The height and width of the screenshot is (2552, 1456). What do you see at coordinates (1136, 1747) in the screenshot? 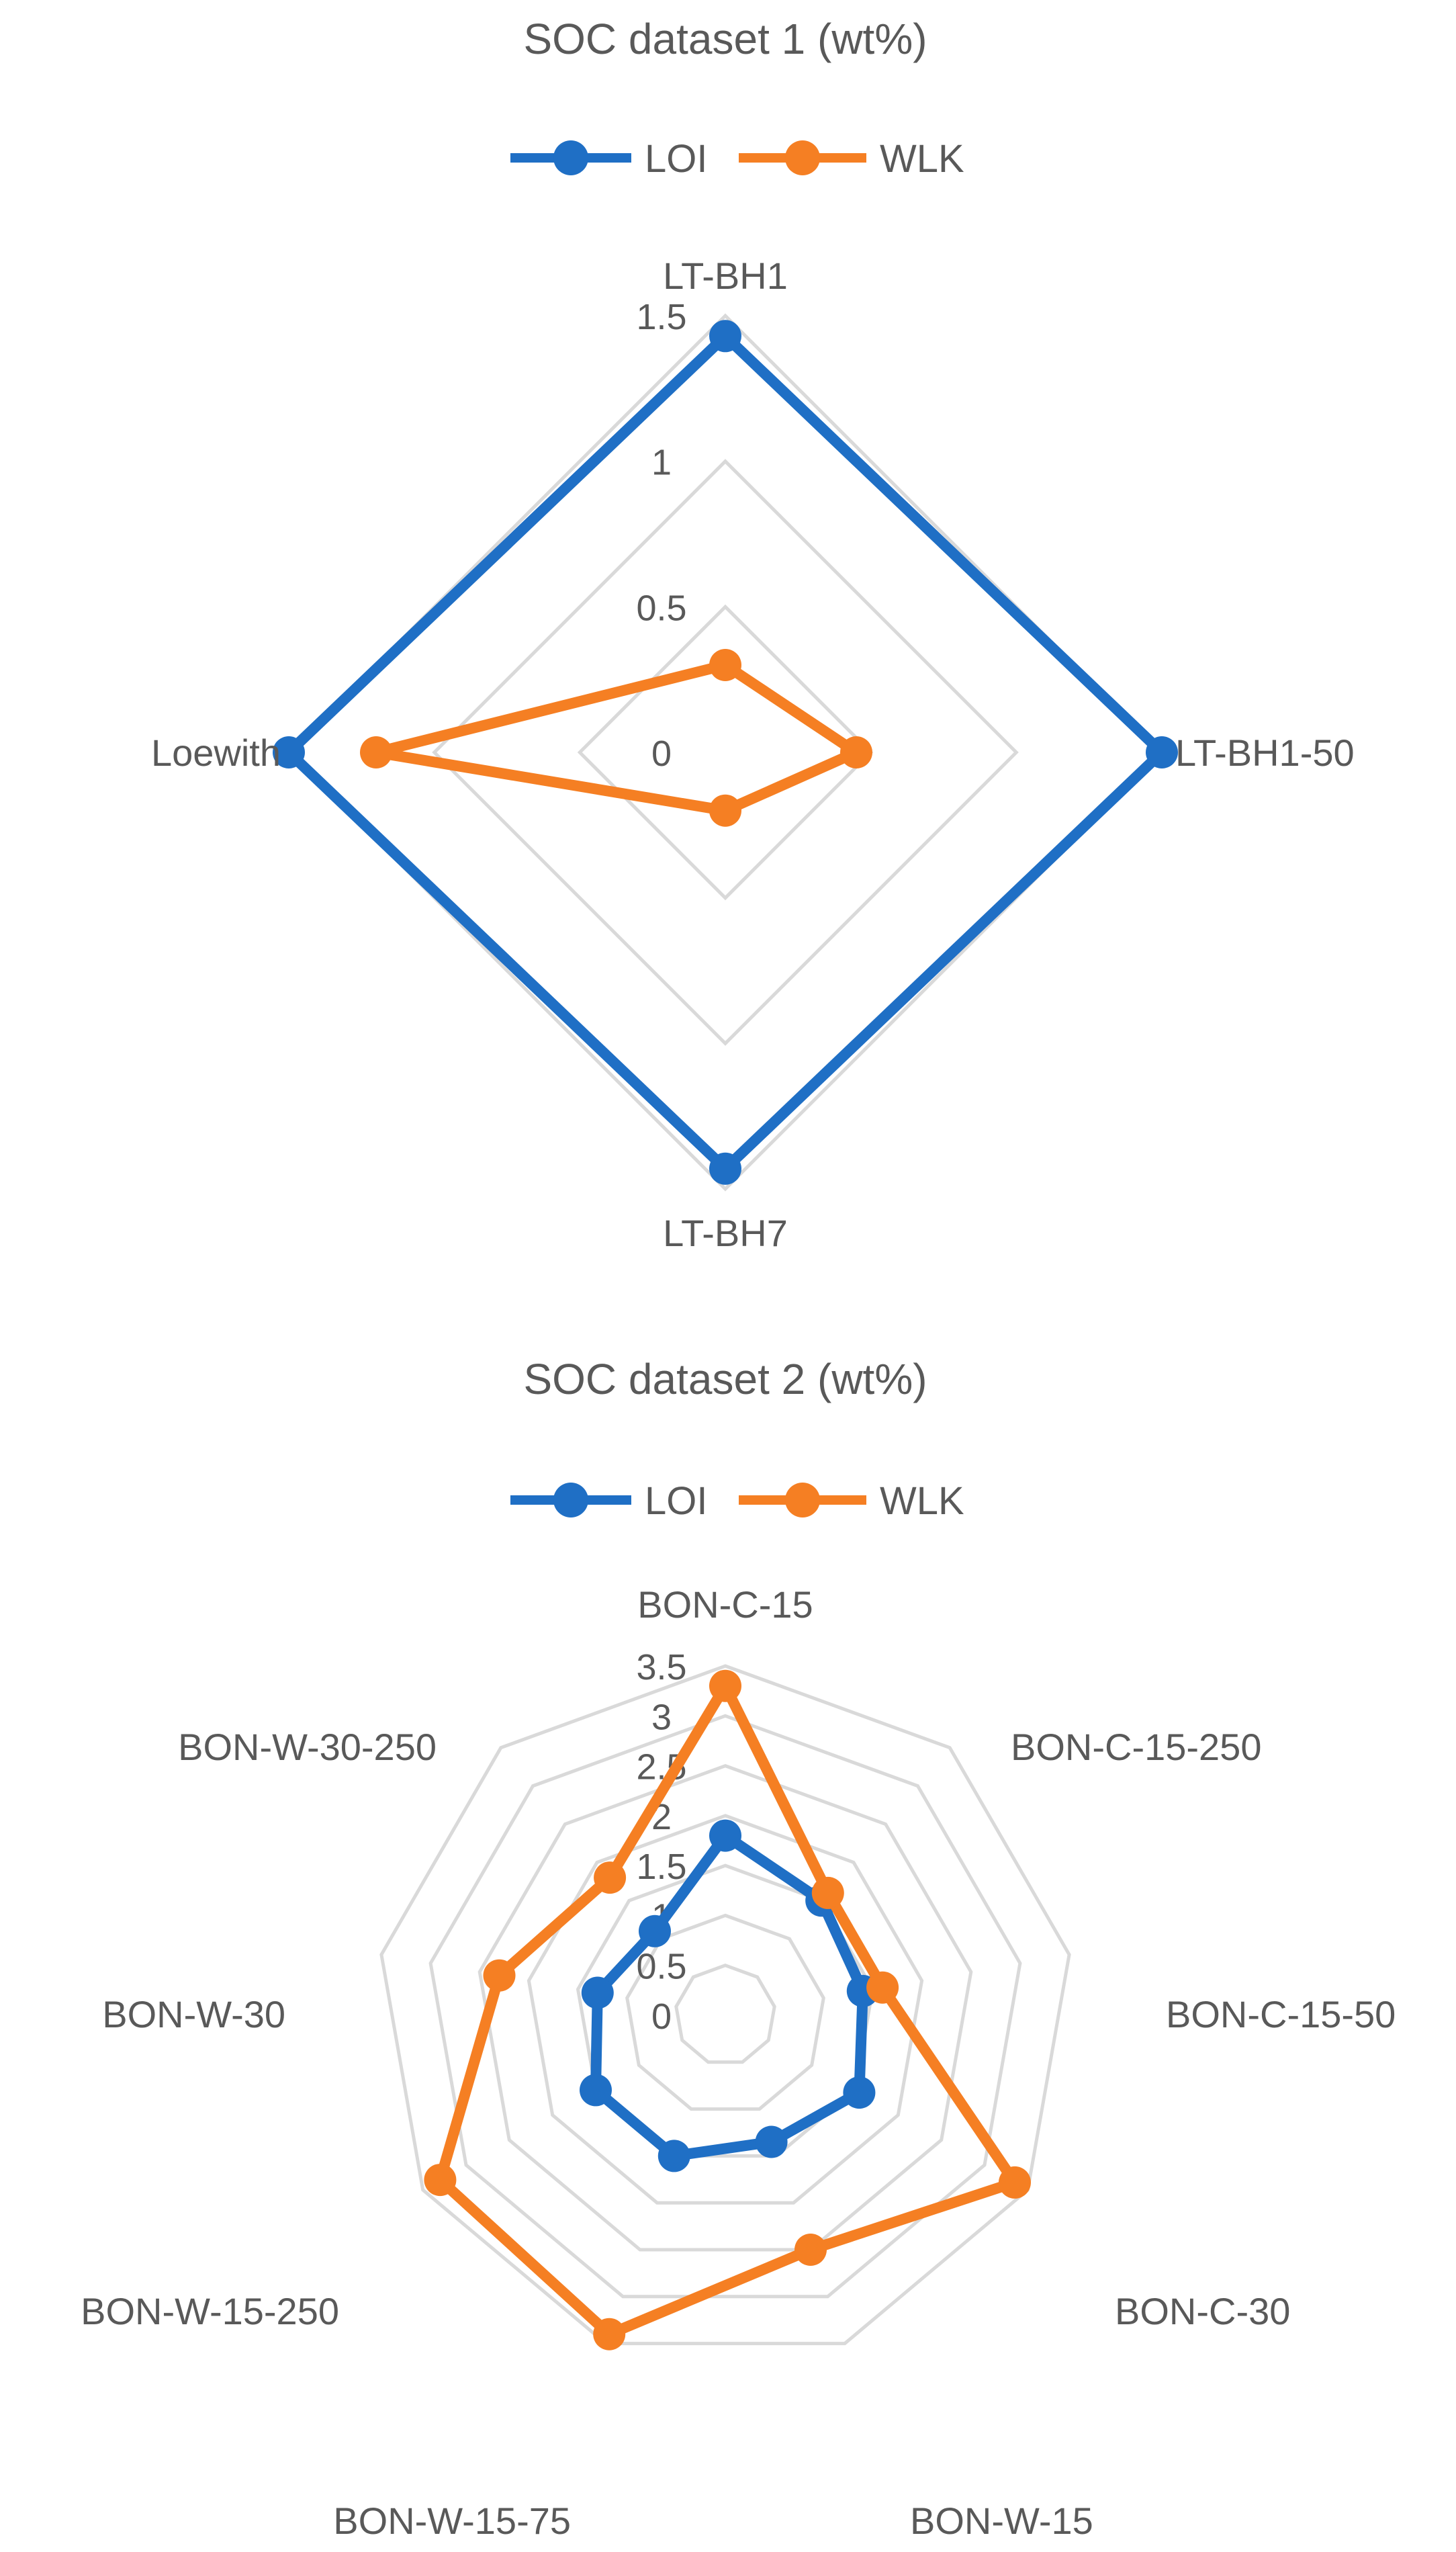
I see `category-label-bon-c-15-250: BON-C-15-250` at bounding box center [1136, 1747].